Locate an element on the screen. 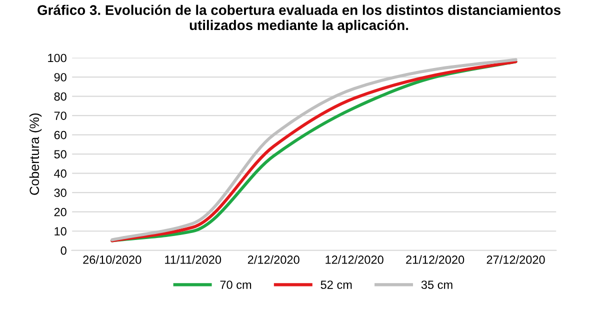 Image resolution: width=598 pixels, height=321 pixels. y-tick-label: 10 is located at coordinates (60, 231).